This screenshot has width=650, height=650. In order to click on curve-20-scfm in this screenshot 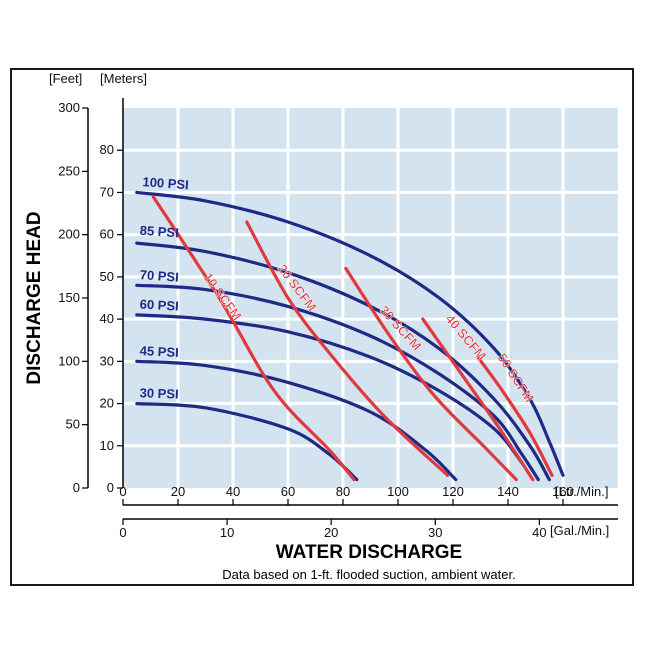, I will do `click(347, 348)`.